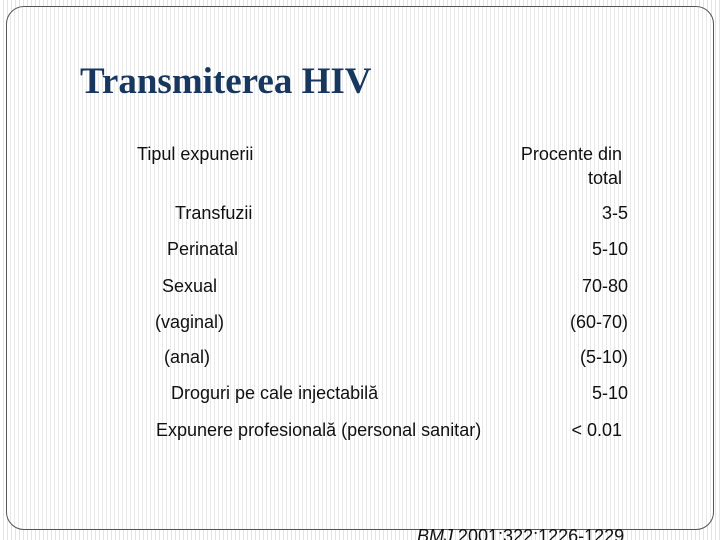  I want to click on row-label: (anal), so click(187, 357).